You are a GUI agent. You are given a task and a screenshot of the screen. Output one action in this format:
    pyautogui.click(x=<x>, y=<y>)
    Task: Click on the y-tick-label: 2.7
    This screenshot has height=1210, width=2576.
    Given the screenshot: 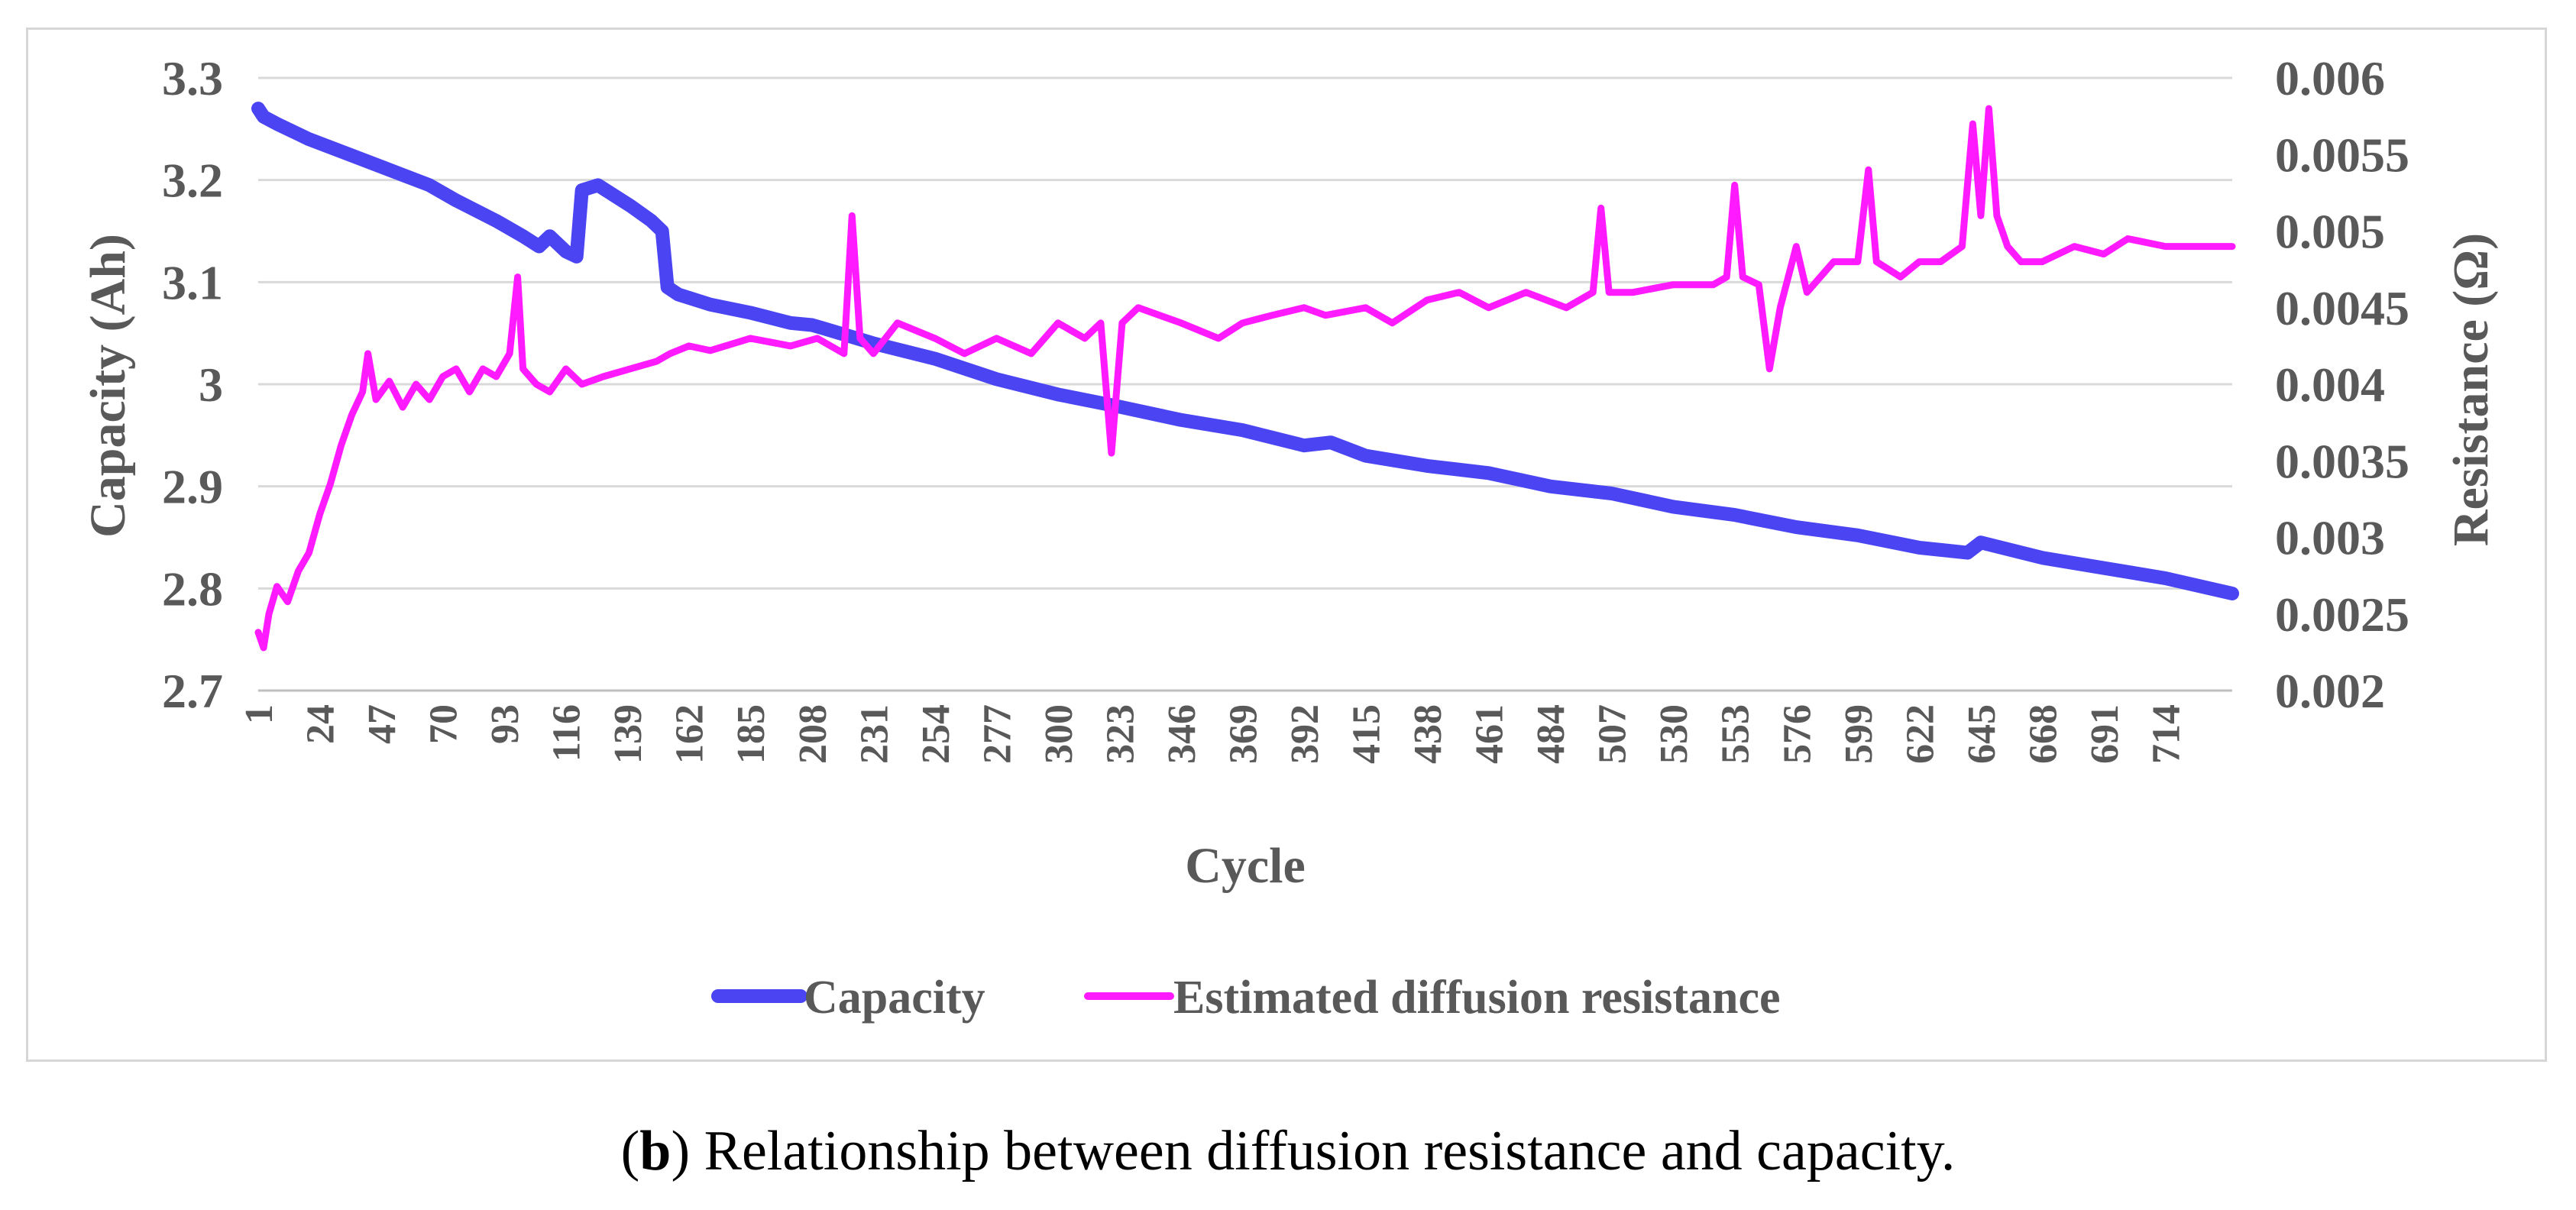 What is the action you would take?
    pyautogui.click(x=192, y=691)
    